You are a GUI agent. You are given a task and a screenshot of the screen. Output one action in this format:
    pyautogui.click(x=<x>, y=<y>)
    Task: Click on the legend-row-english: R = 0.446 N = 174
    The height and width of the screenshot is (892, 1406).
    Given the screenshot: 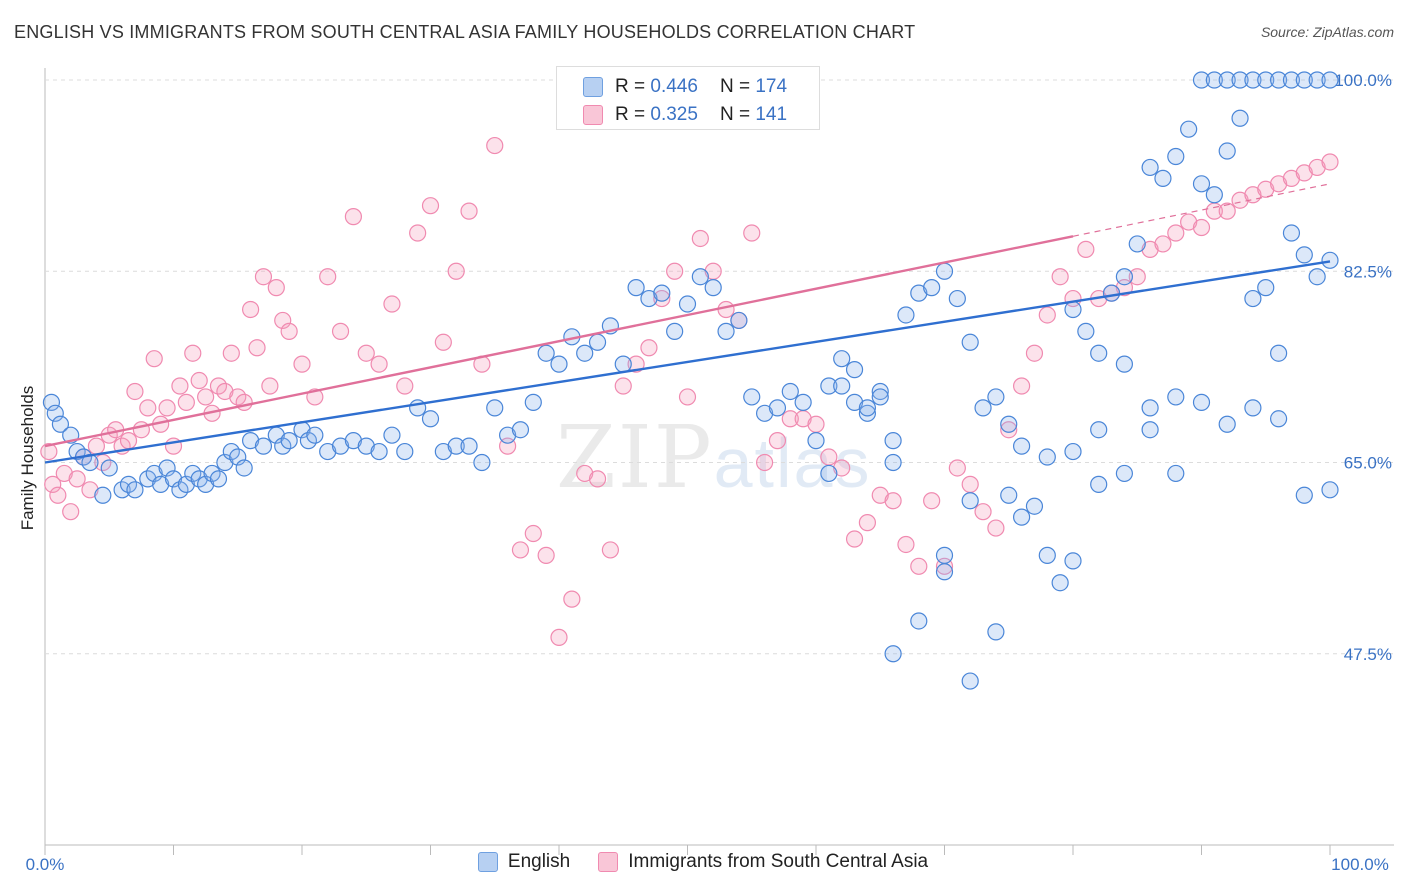 What is the action you would take?
    pyautogui.click(x=672, y=87)
    